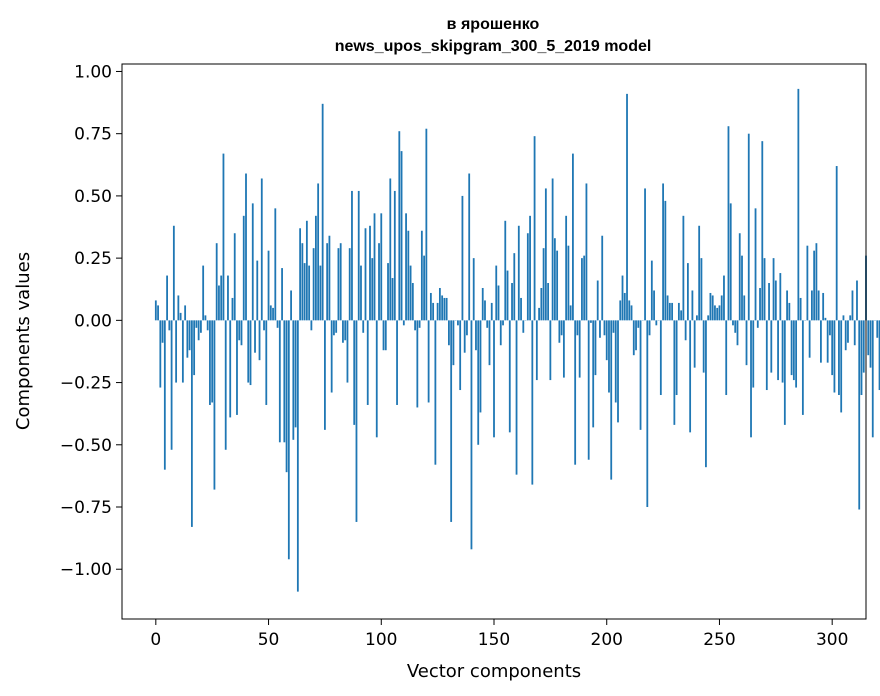 This screenshot has width=880, height=696. Describe the element at coordinates (493, 46) in the screenshot. I see `chart-title-line-2: news_upos_skipgram_300_5_2019 model` at that location.